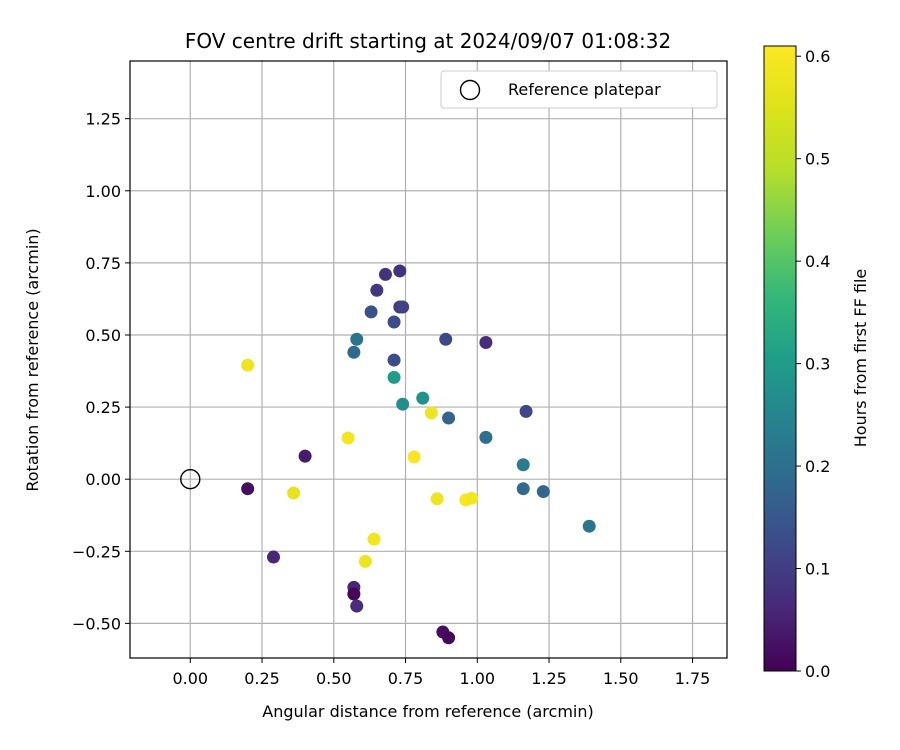 The image size is (900, 750). What do you see at coordinates (96, 551) in the screenshot?
I see `y-tick-label: −0.25` at bounding box center [96, 551].